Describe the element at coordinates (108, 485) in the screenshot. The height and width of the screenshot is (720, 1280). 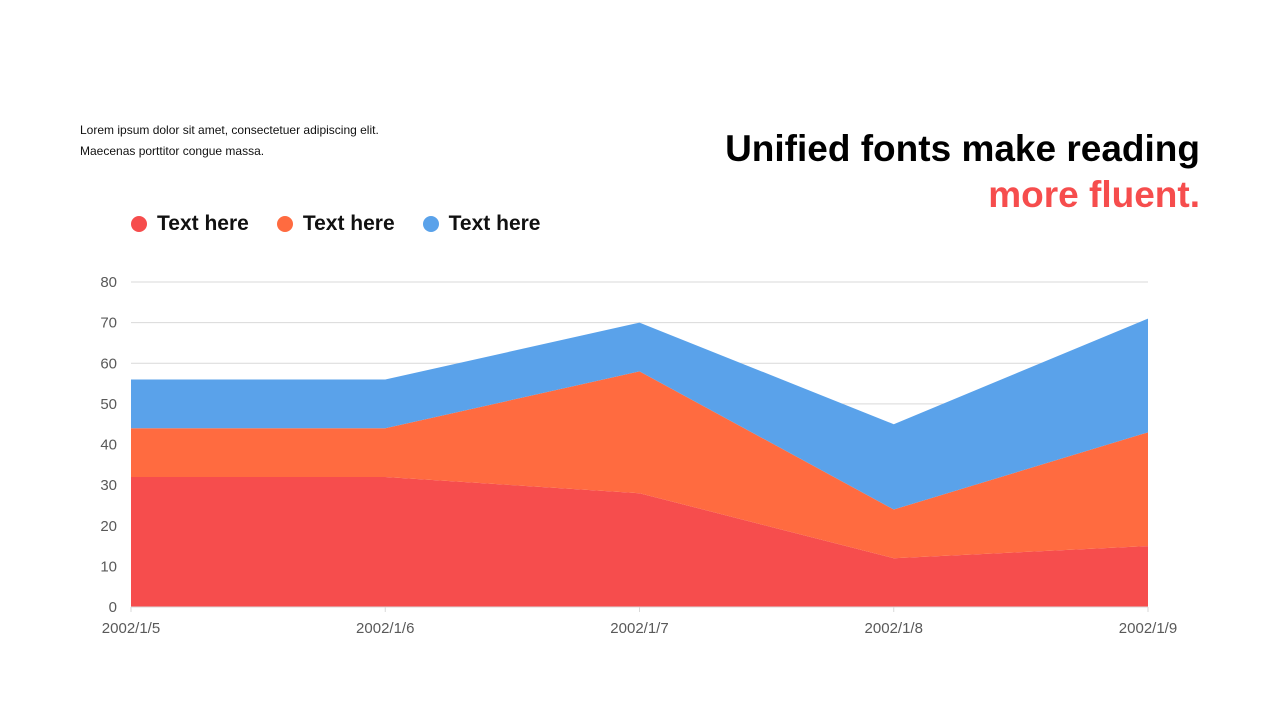
I see `y-tick-label: 30` at that location.